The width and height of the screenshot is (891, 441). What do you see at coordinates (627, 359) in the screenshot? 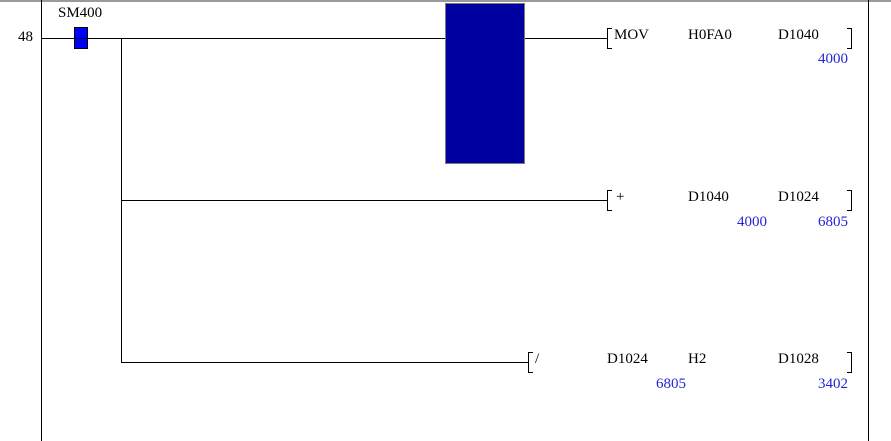
I see `div-src1: D1024` at bounding box center [627, 359].